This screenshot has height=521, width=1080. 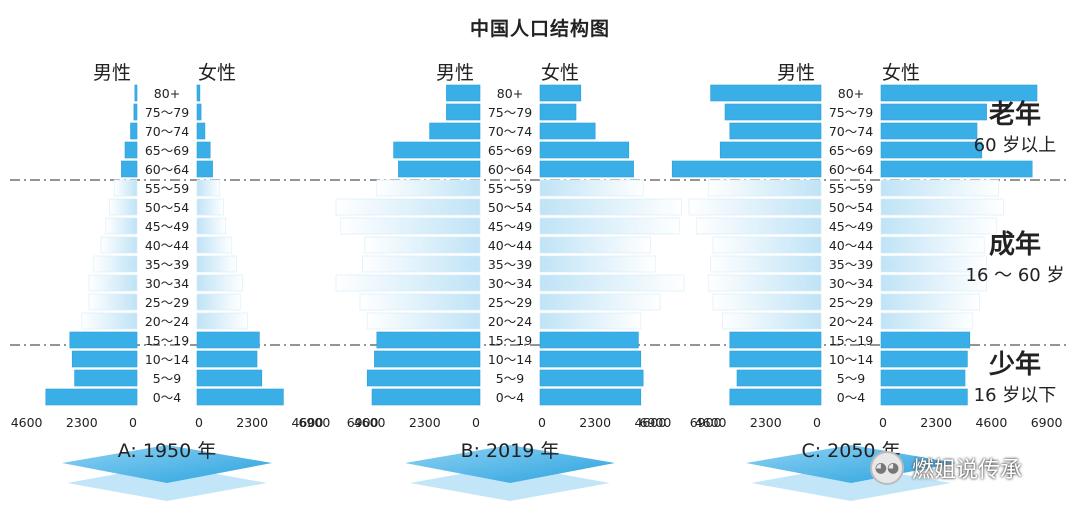 I want to click on bar-female-30～34, so click(x=612, y=283).